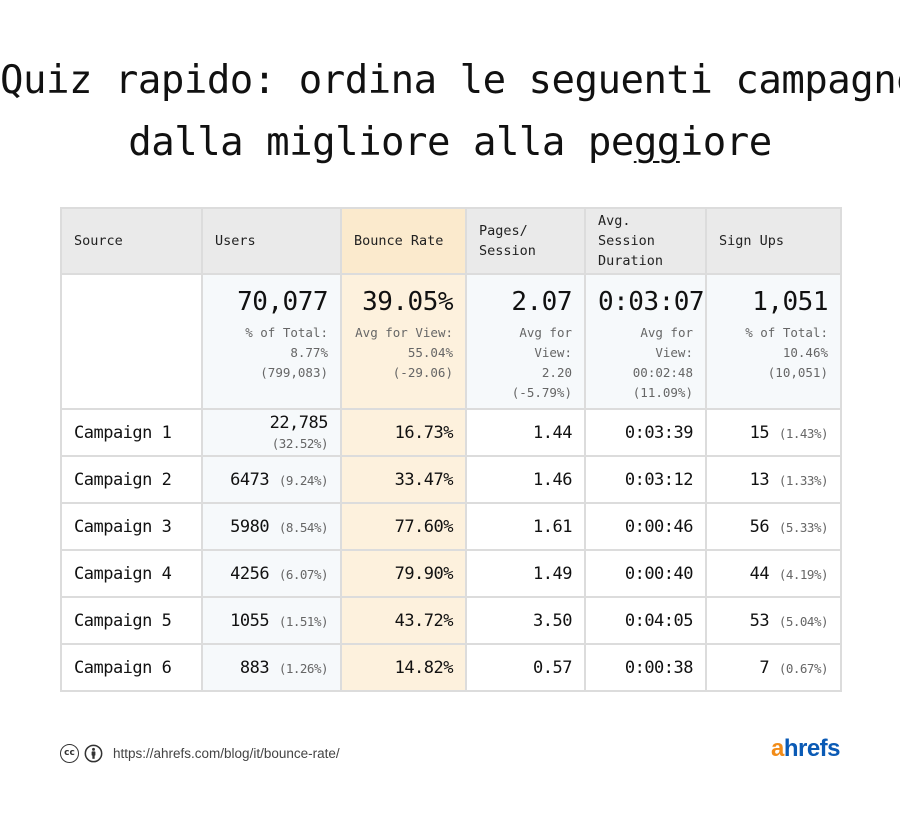 This screenshot has width=900, height=822. I want to click on cell-pages-session: 1.44, so click(525, 432).